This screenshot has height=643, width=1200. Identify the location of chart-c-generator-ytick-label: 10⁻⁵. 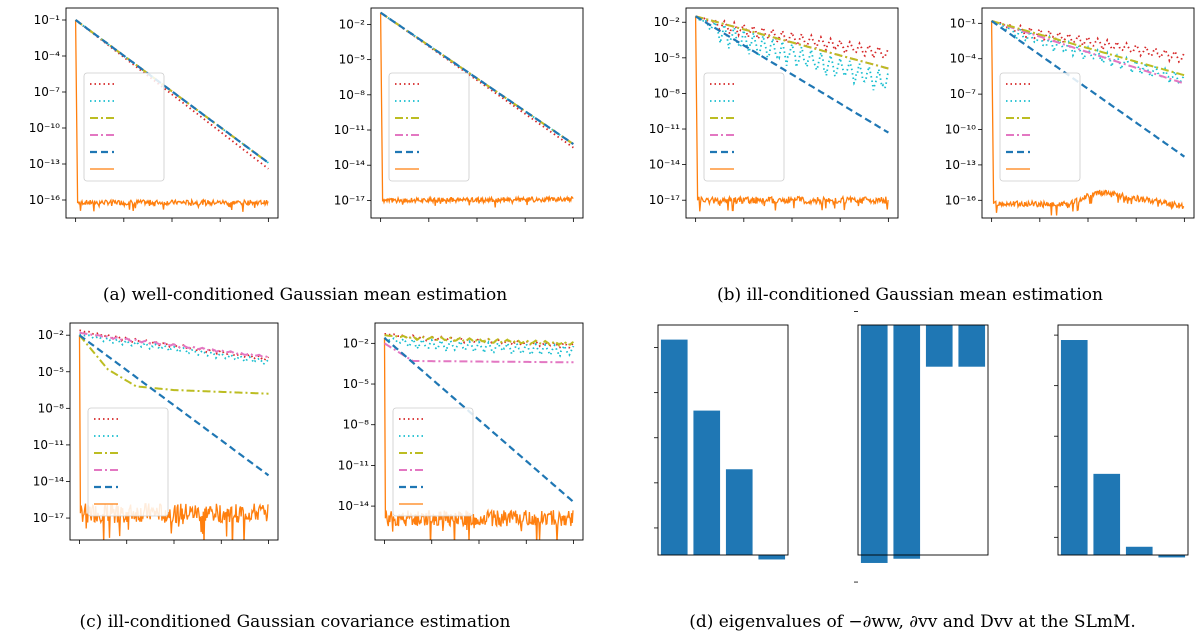
(51, 372).